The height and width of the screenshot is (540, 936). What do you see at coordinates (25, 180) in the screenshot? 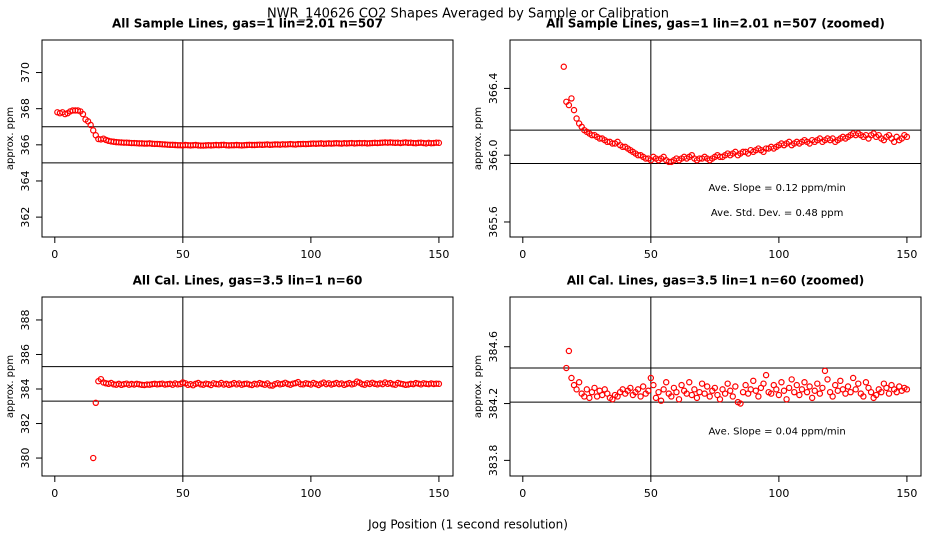
I see `y-tick-label: 364` at bounding box center [25, 180].